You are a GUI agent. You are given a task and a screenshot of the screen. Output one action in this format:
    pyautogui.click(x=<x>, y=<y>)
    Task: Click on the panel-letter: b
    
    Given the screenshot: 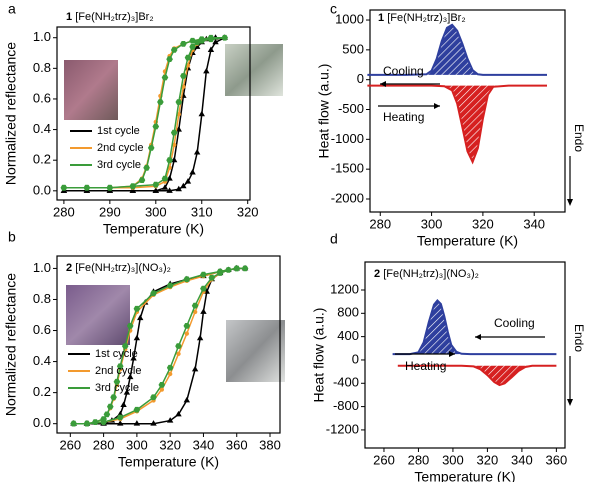 What is the action you would take?
    pyautogui.click(x=12, y=237)
    